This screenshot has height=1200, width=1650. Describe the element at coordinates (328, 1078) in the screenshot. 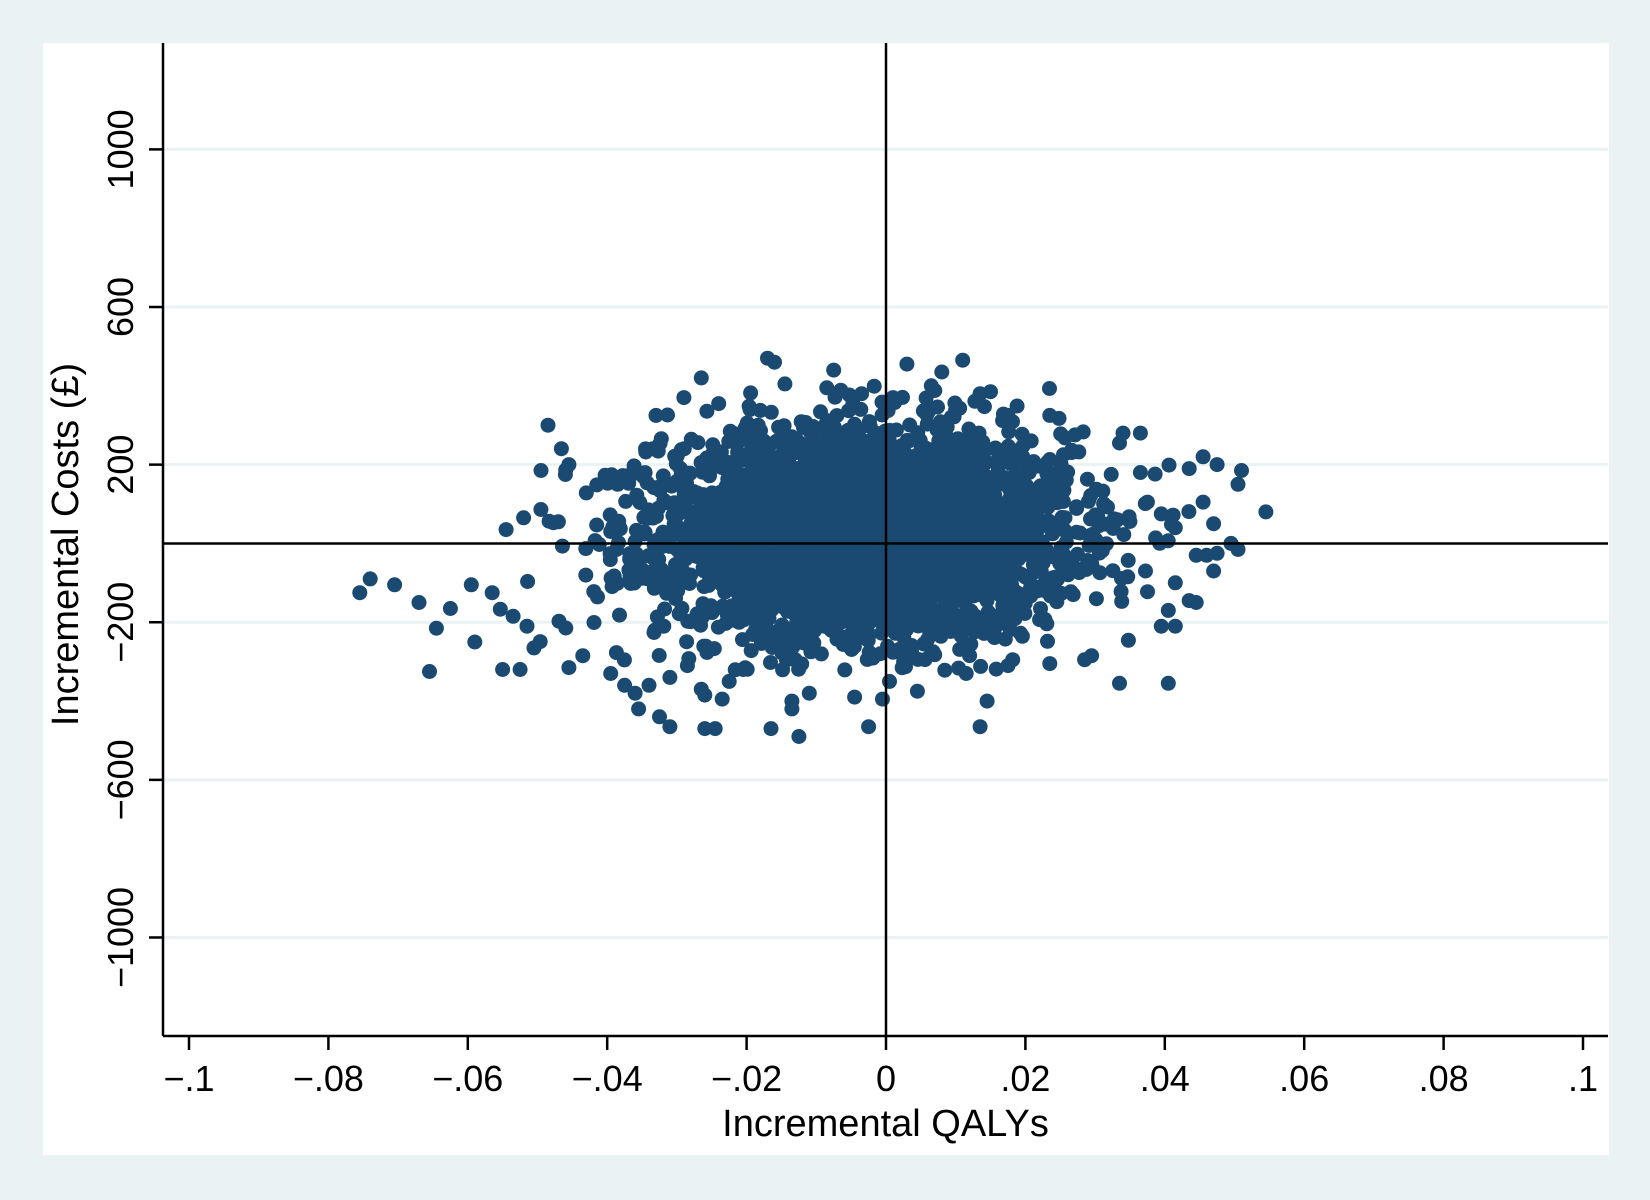

I see `x-tick-label-1: −.08` at that location.